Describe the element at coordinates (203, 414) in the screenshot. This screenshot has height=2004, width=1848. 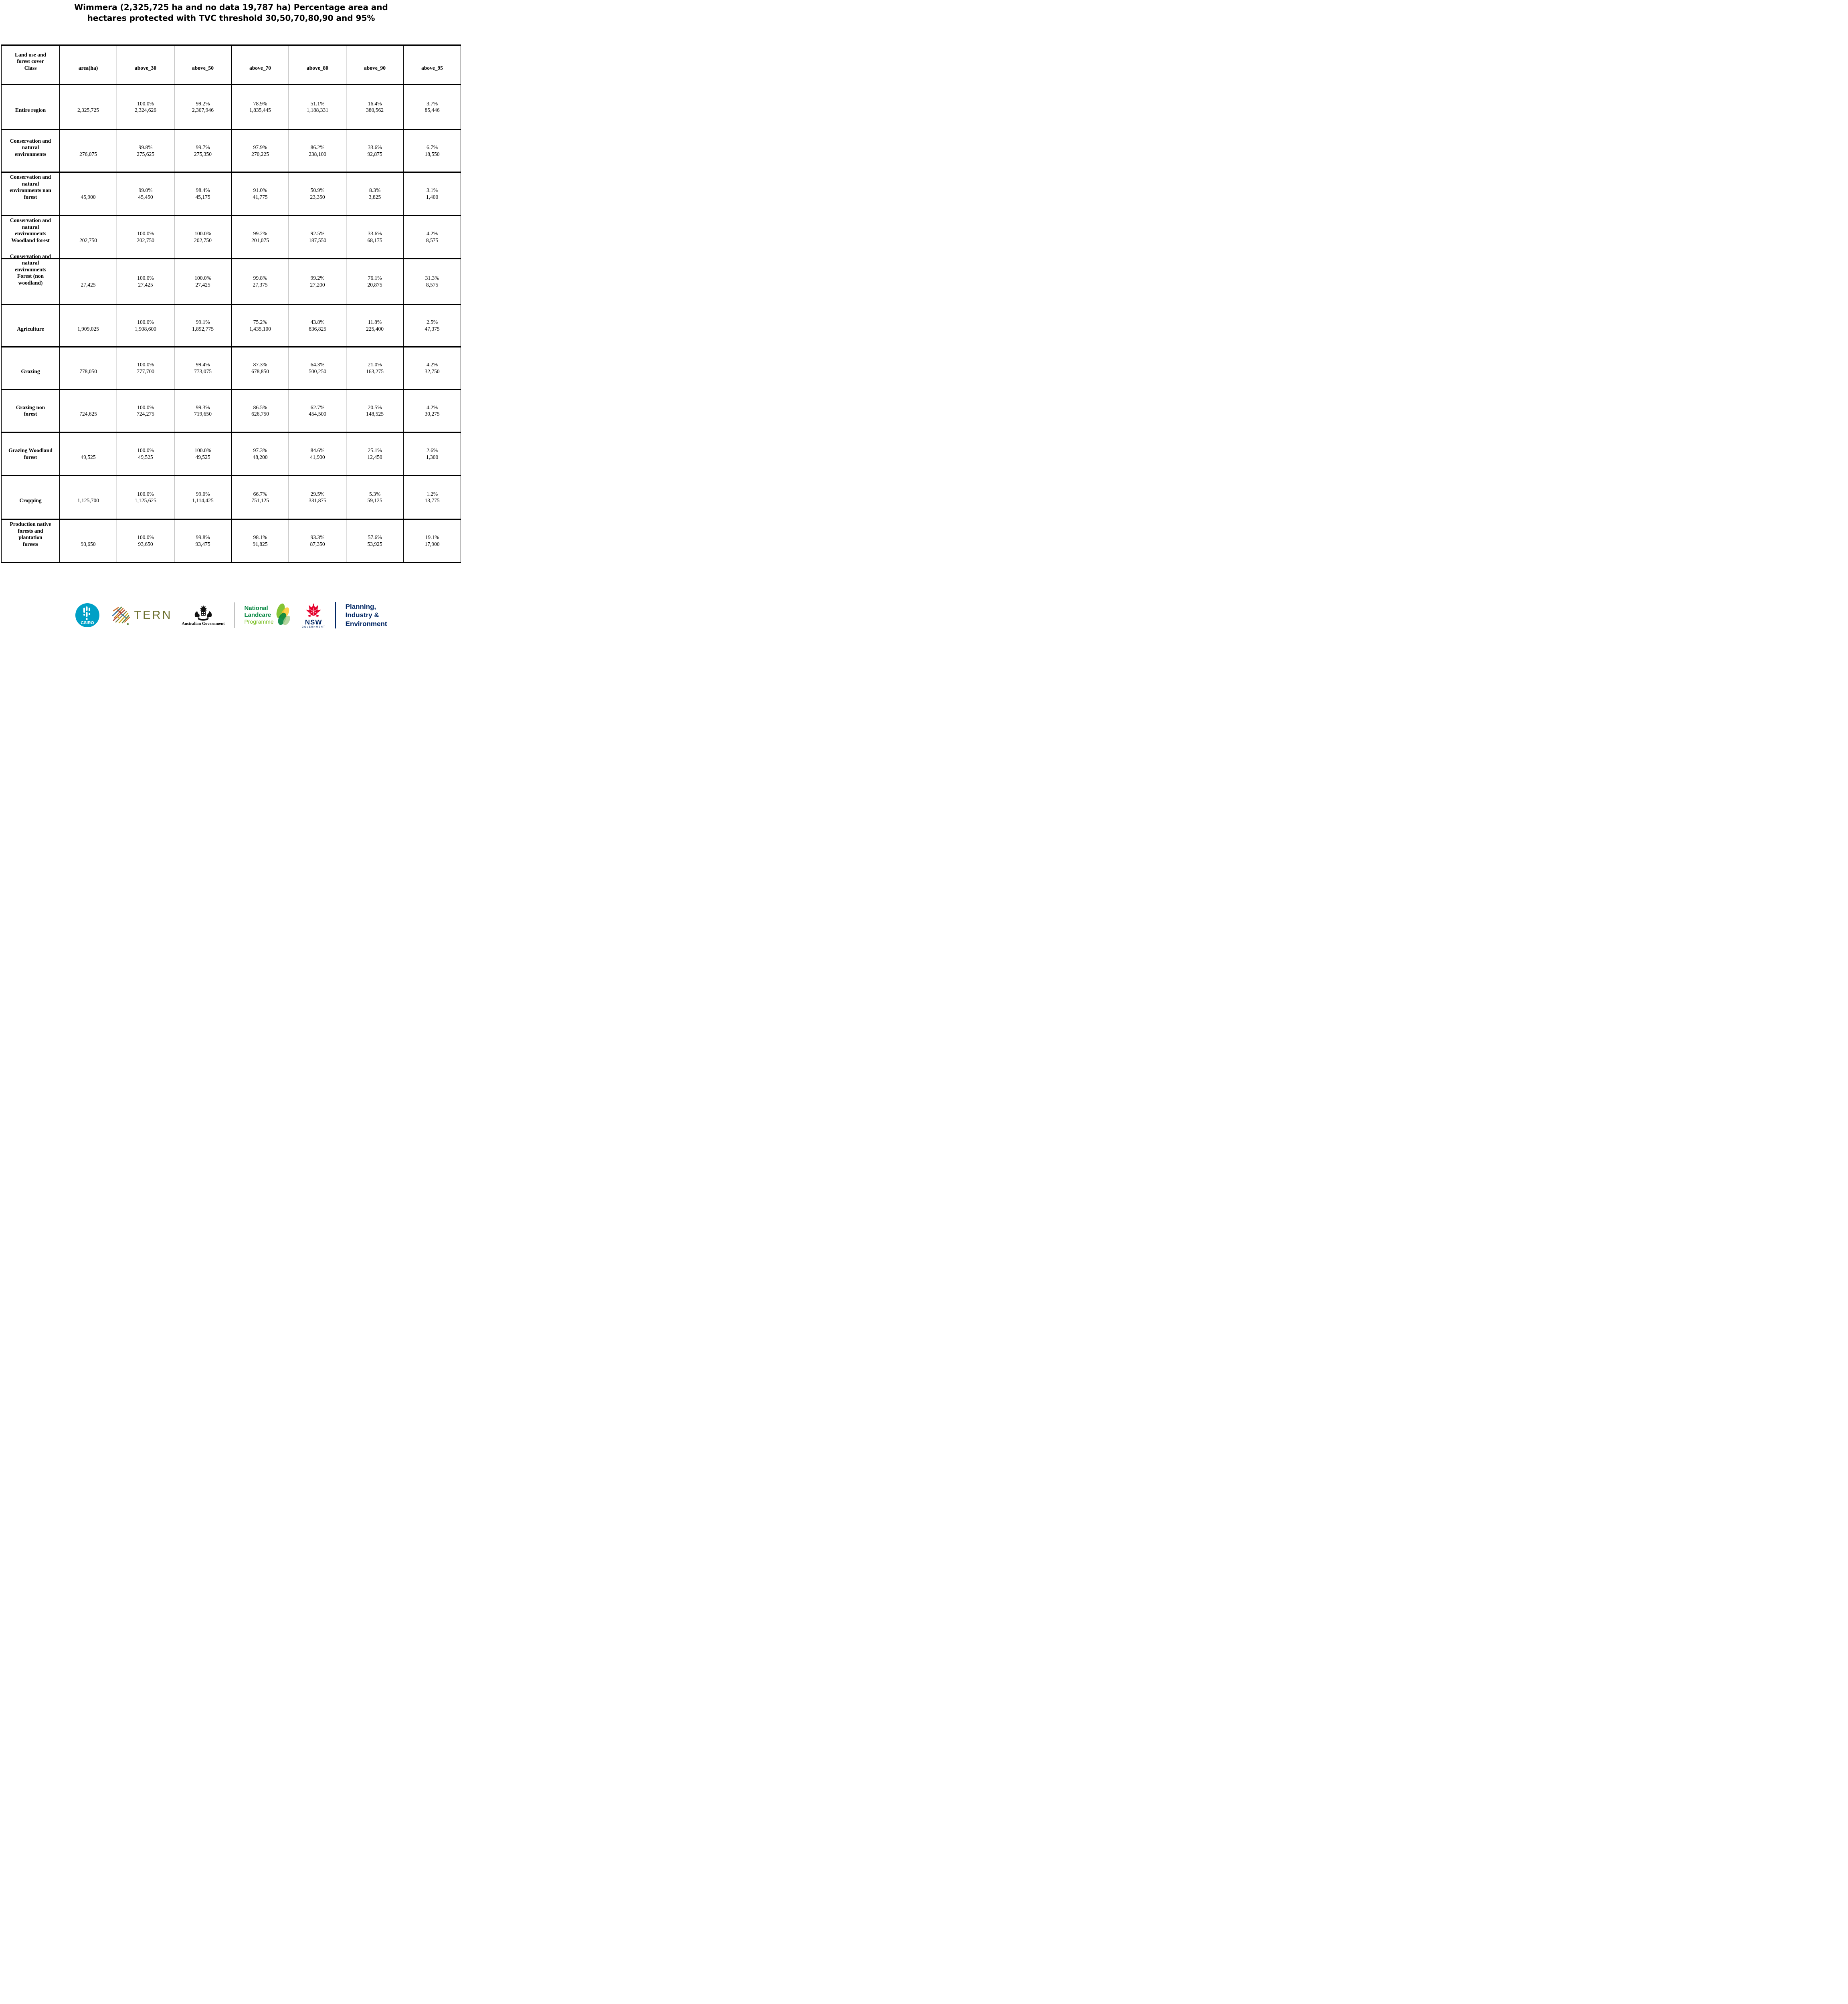
I see `hectares-value: 719,650` at that location.